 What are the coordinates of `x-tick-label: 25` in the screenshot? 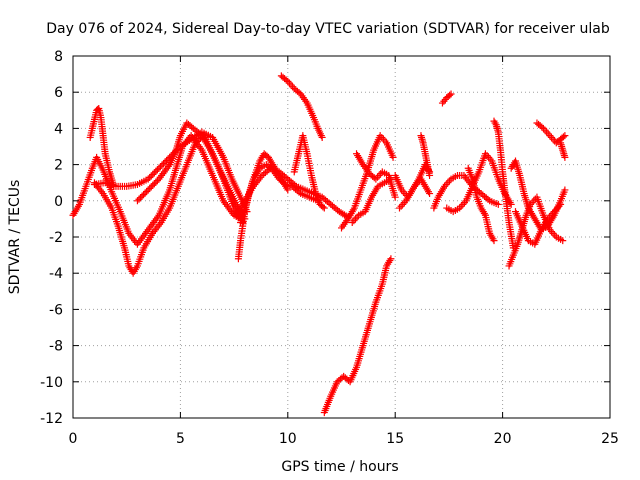 It's located at (610, 439).